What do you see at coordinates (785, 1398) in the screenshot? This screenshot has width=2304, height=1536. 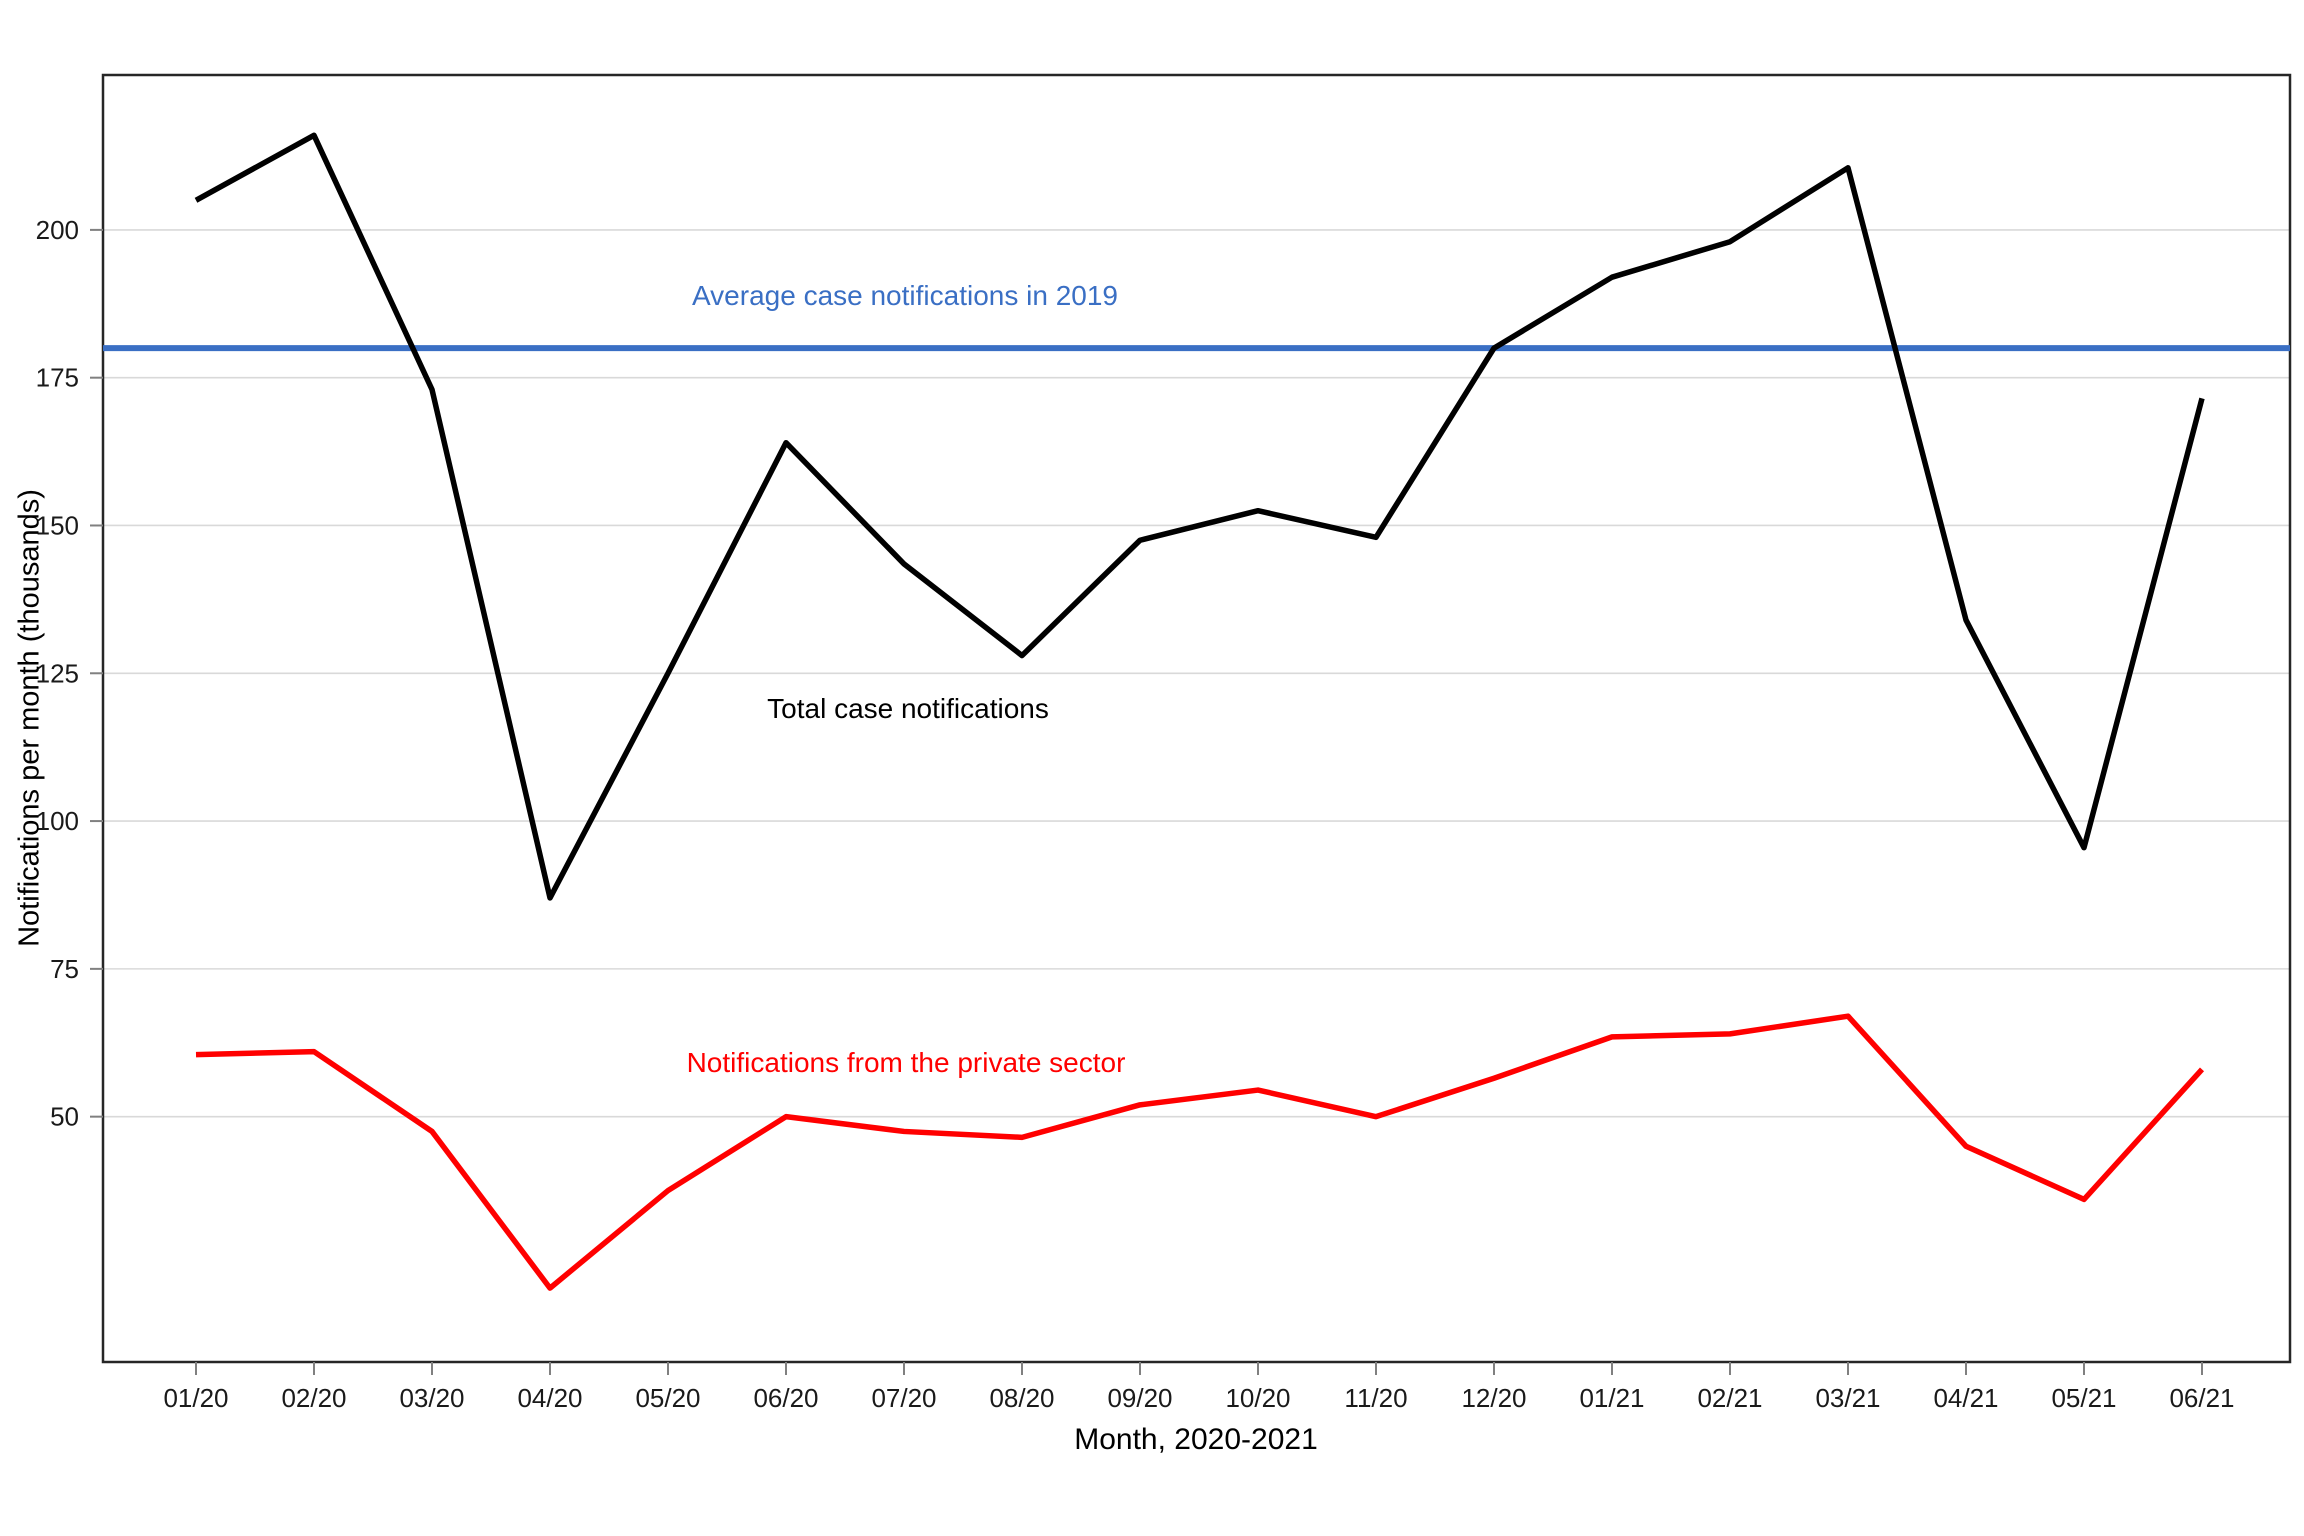 I see `x-tick-label: 06/20` at bounding box center [785, 1398].